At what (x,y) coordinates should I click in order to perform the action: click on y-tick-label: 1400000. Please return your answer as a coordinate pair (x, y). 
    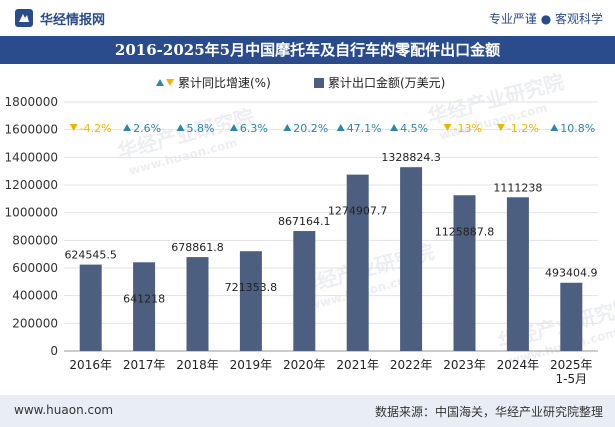
    Looking at the image, I should click on (31, 157).